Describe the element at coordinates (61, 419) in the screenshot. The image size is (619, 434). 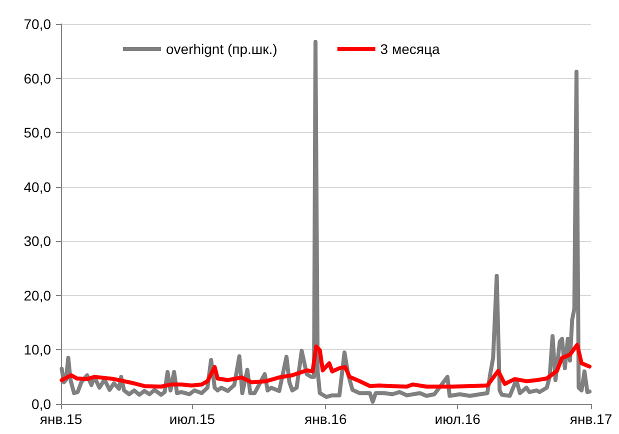
I see `x-tick-label: янв.15` at that location.